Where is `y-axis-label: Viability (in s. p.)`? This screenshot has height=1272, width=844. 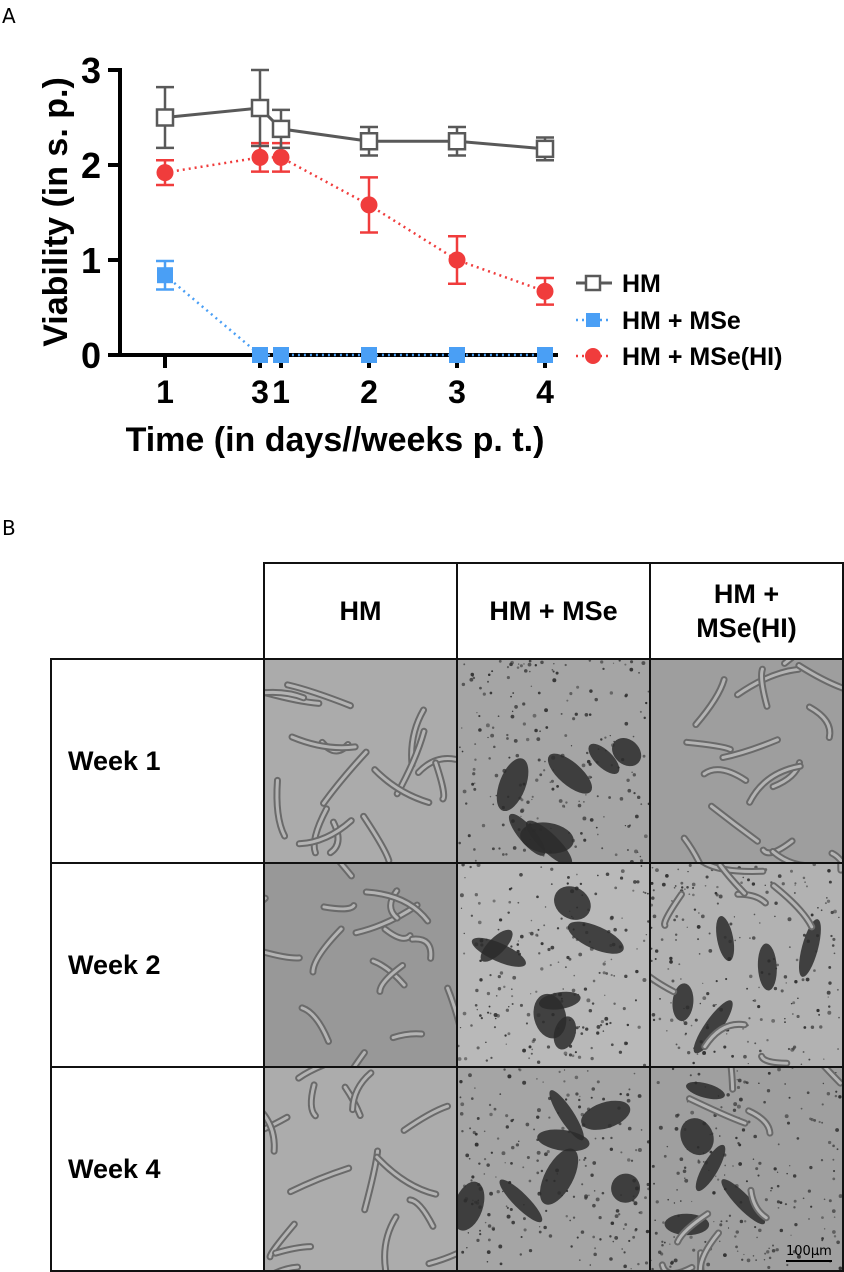
y-axis-label: Viability (in s. p.) is located at coordinates (56, 212).